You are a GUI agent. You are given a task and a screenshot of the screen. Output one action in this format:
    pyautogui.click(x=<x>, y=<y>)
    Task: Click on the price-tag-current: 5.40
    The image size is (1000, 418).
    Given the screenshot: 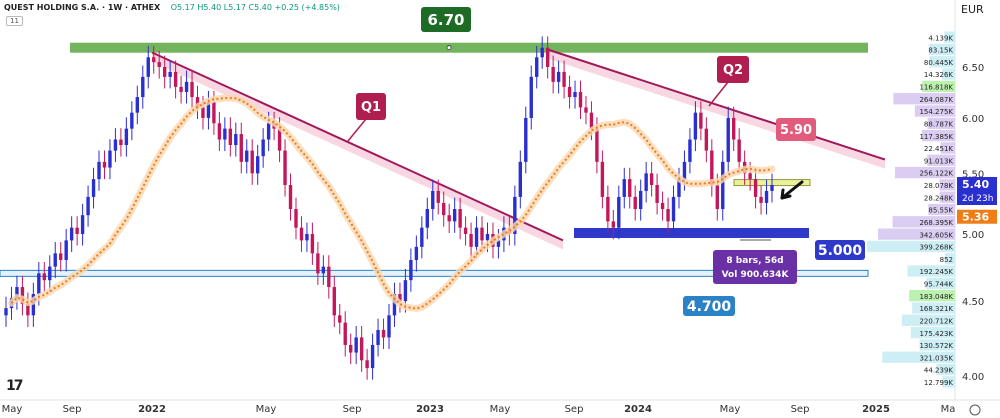 What is the action you would take?
    pyautogui.click(x=975, y=184)
    